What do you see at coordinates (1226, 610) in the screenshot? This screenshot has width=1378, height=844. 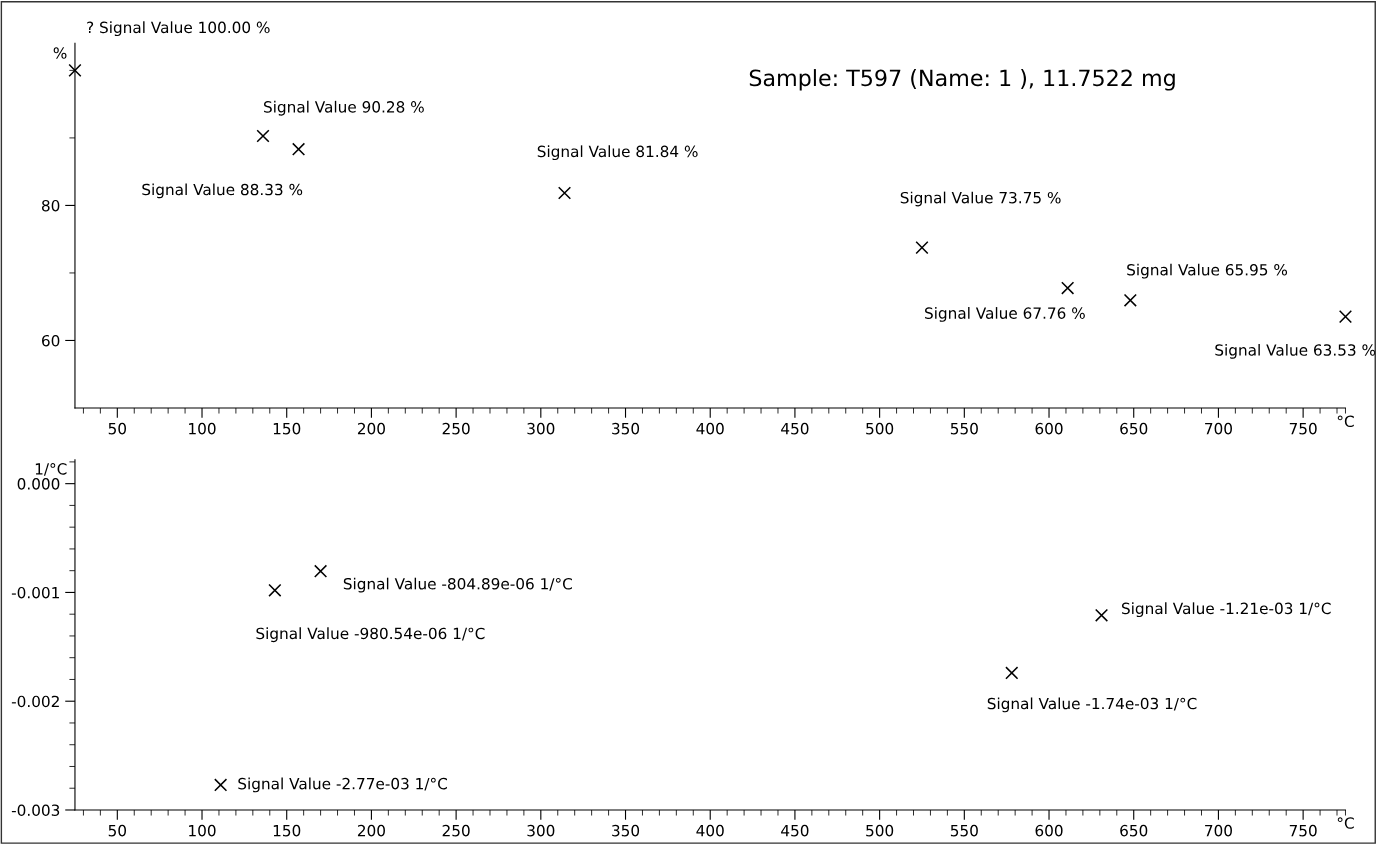 I see `data-label: Signal Value -1.21e-03 1/°C` at bounding box center [1226, 610].